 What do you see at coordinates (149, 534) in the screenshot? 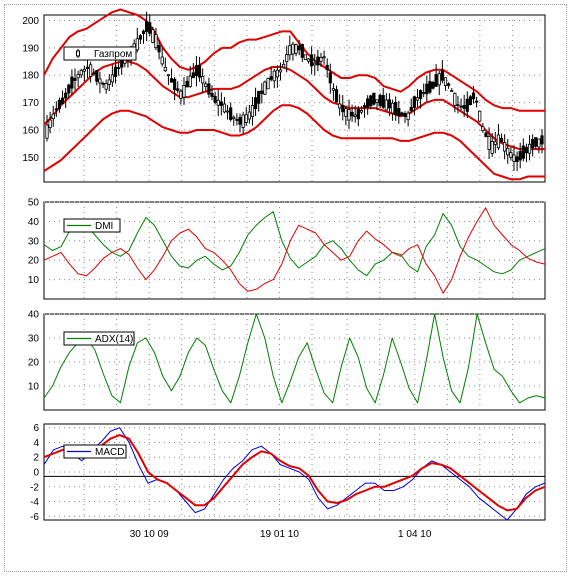
I see `x-tick-label: 30 10 09` at bounding box center [149, 534].